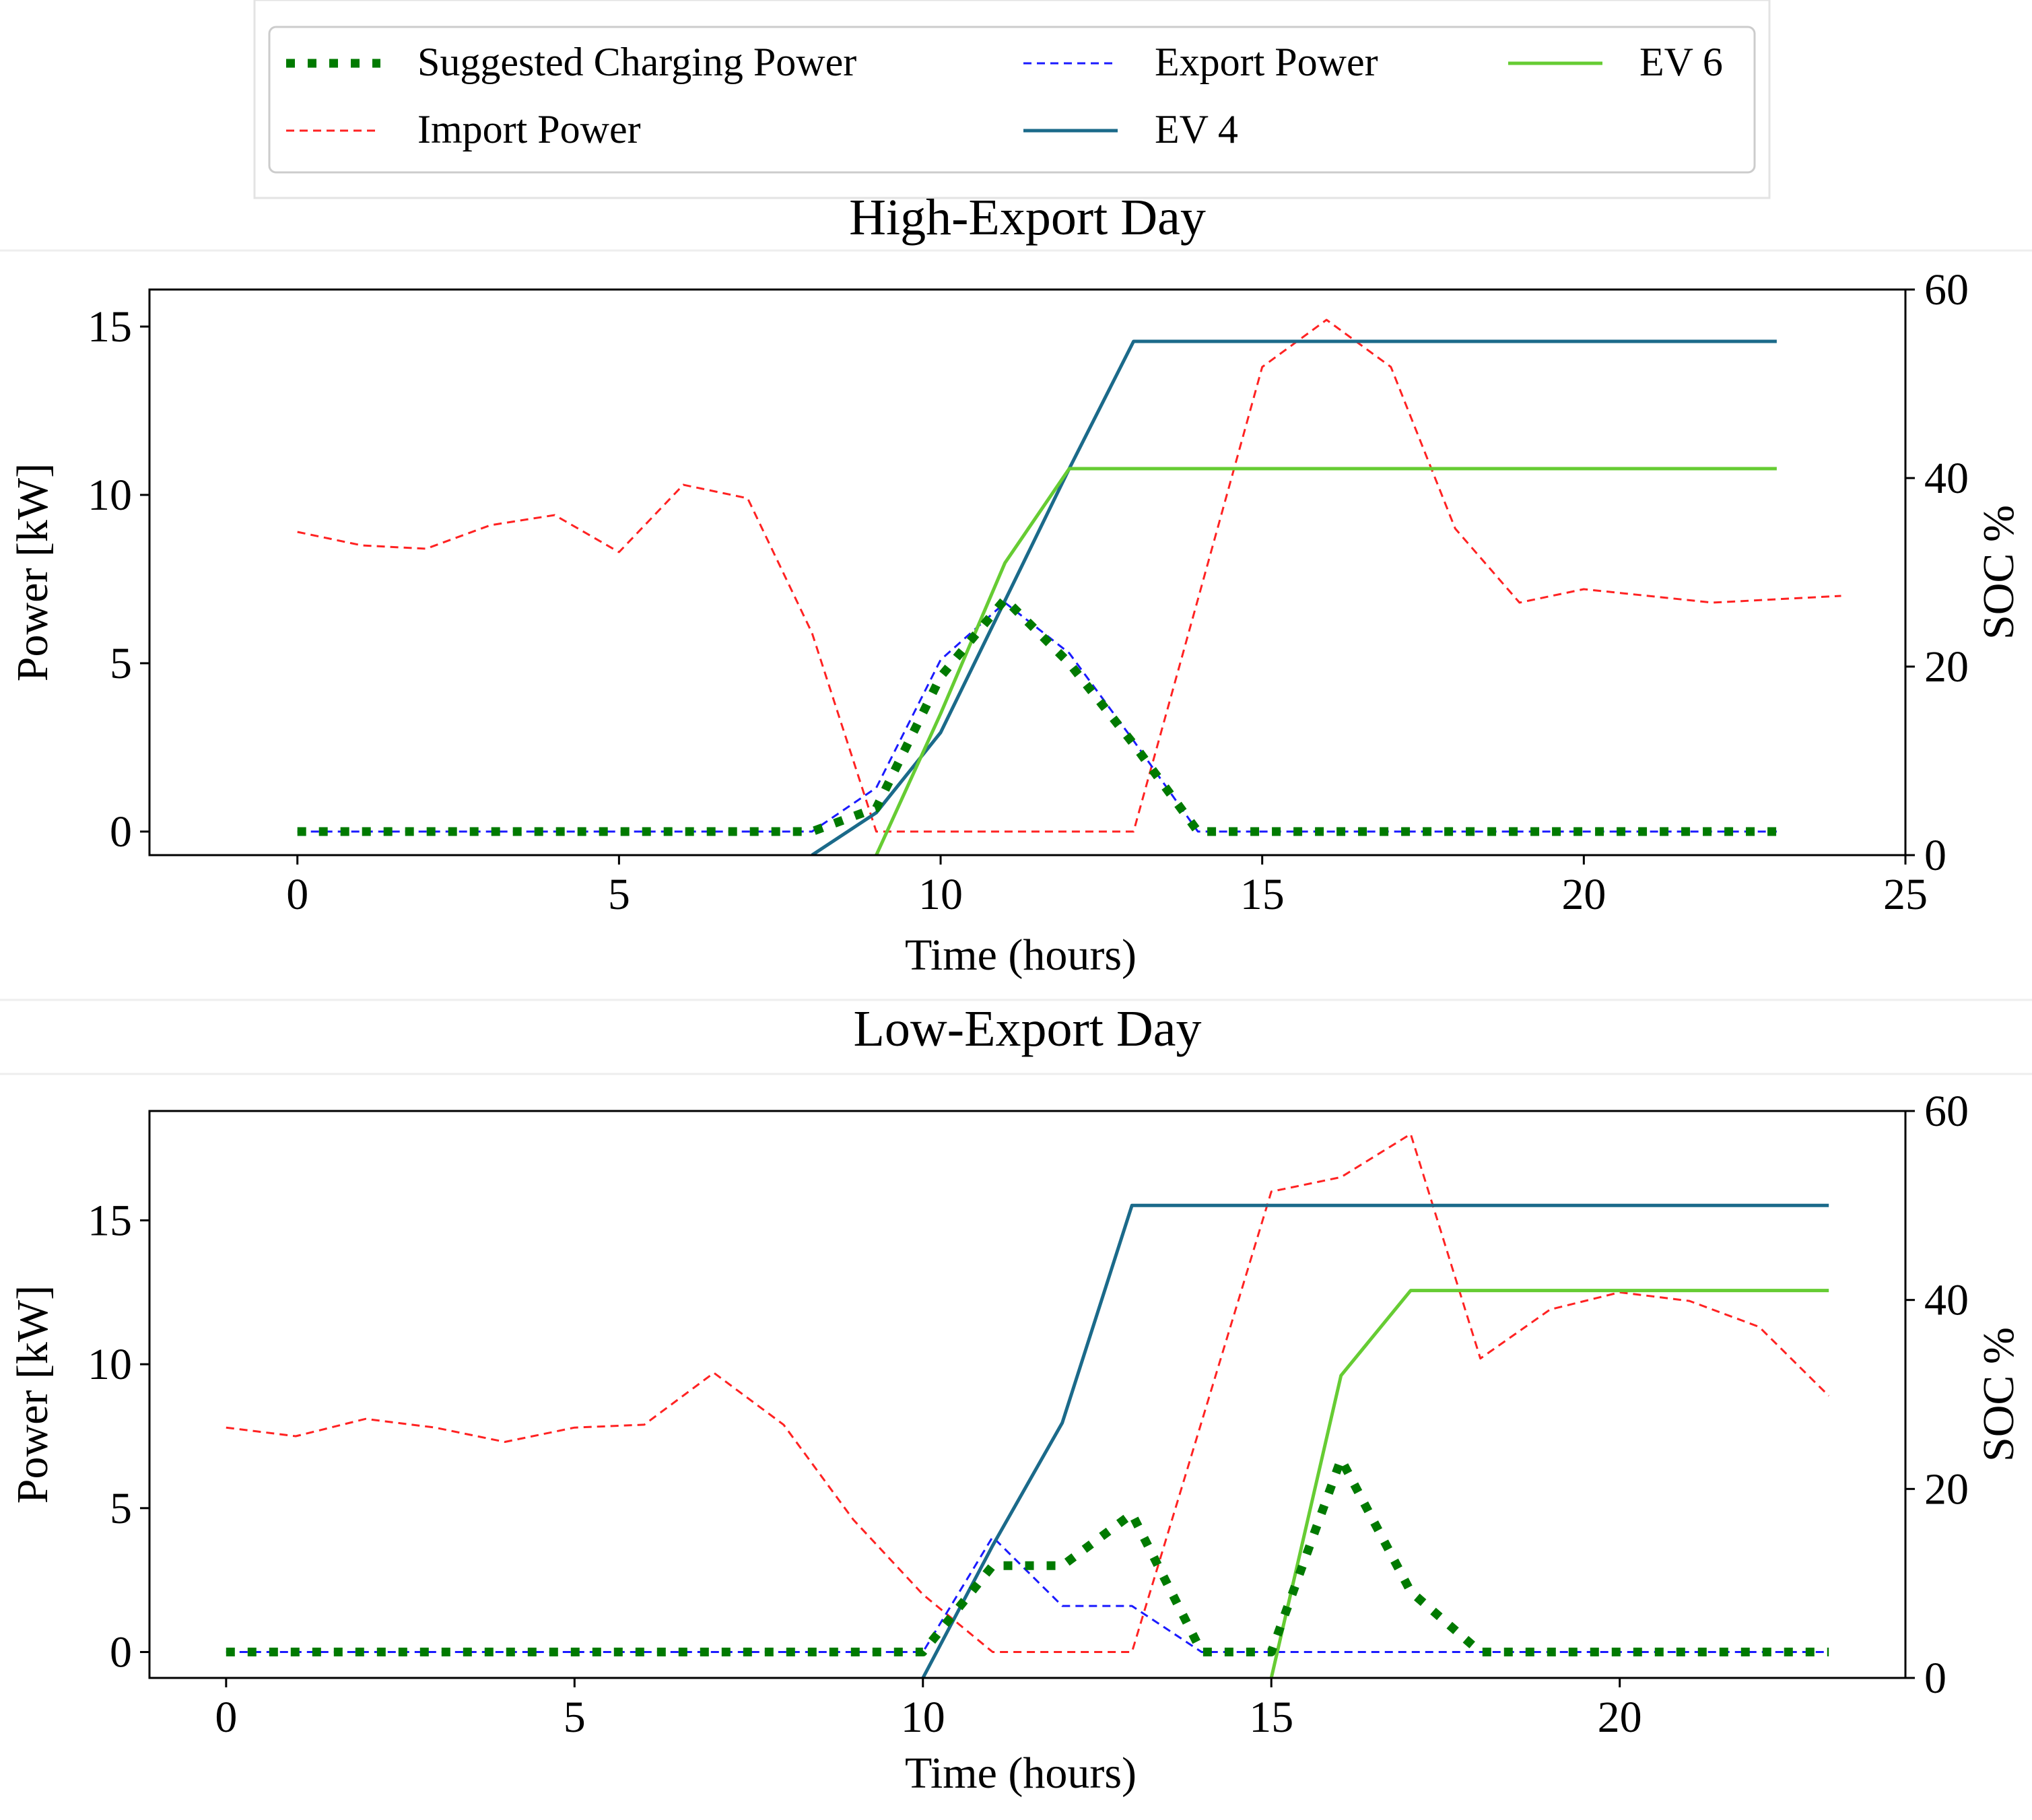  I want to click on legend-box, so click(1012, 100).